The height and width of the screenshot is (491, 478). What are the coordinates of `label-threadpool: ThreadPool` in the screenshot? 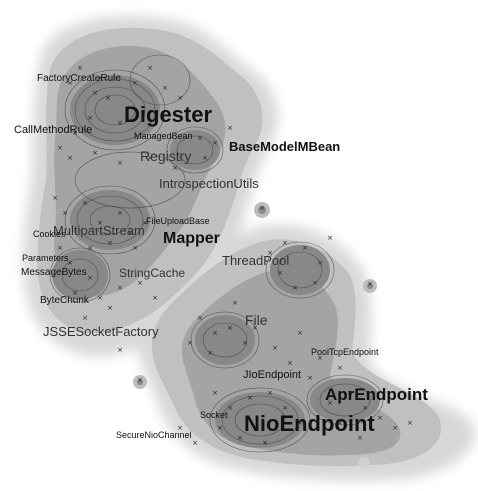 It's located at (256, 260).